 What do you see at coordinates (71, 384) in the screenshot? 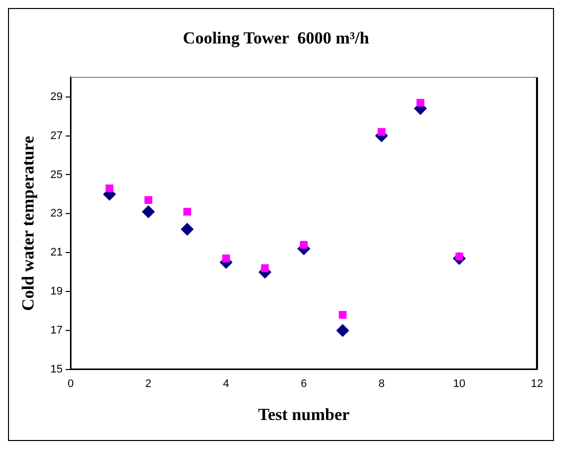
I see `x-tick-label: 0` at bounding box center [71, 384].